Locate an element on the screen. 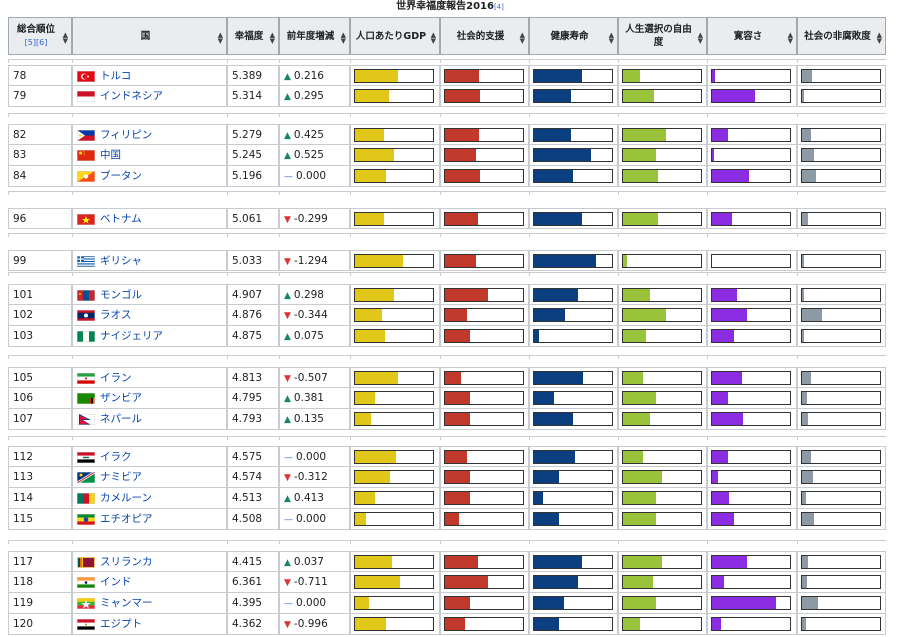 This screenshot has height=637, width=900. country-link: ベトナム is located at coordinates (121, 219).